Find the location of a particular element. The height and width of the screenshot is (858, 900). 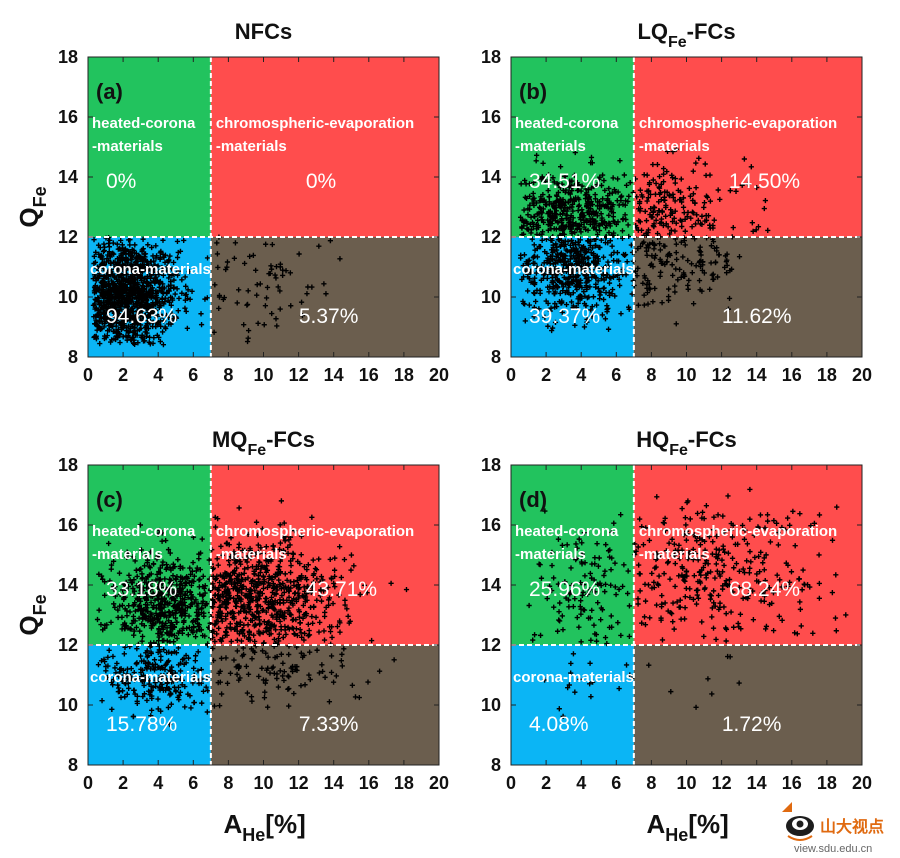

scatter-points is located at coordinates (216, 291).